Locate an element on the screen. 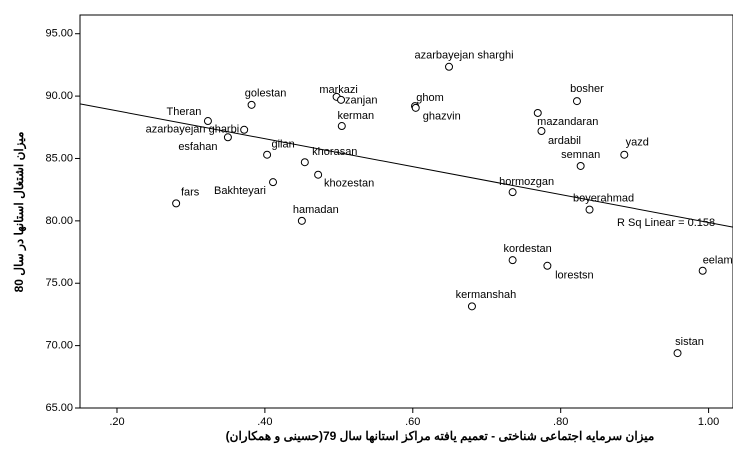 The height and width of the screenshot is (451, 733). y-tick-label: 65.00 is located at coordinates (59, 408).